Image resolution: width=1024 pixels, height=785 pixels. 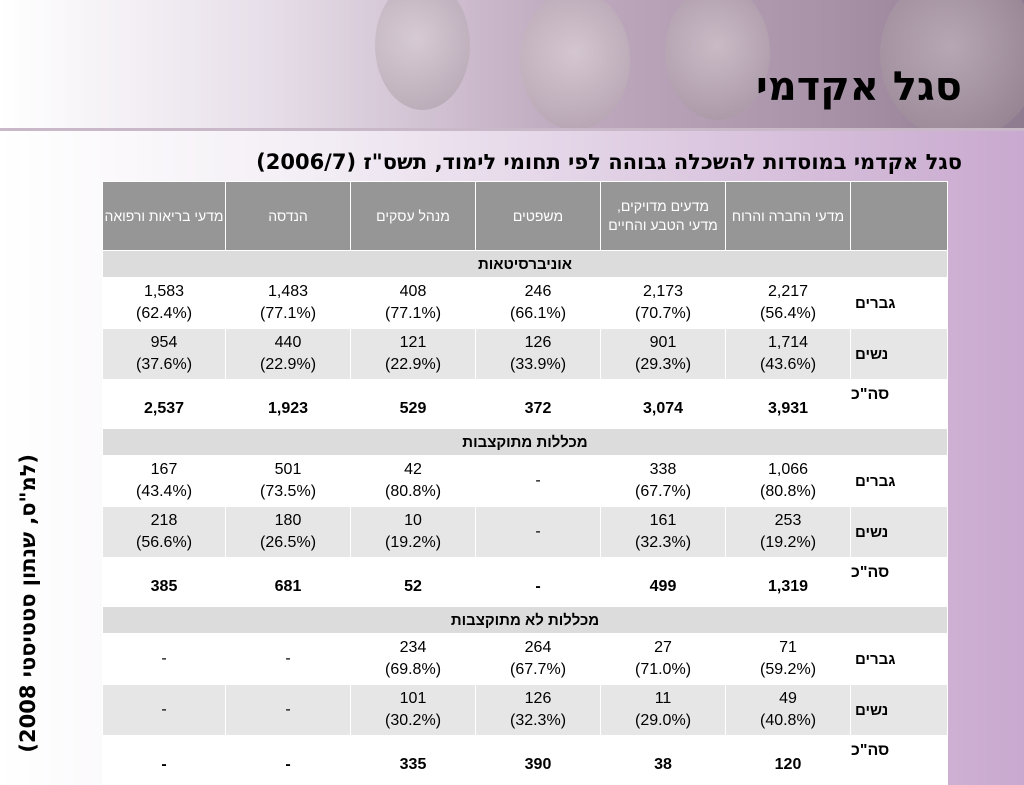 I want to click on section-row: מכללות לא מתוקצבות, so click(x=525, y=620).